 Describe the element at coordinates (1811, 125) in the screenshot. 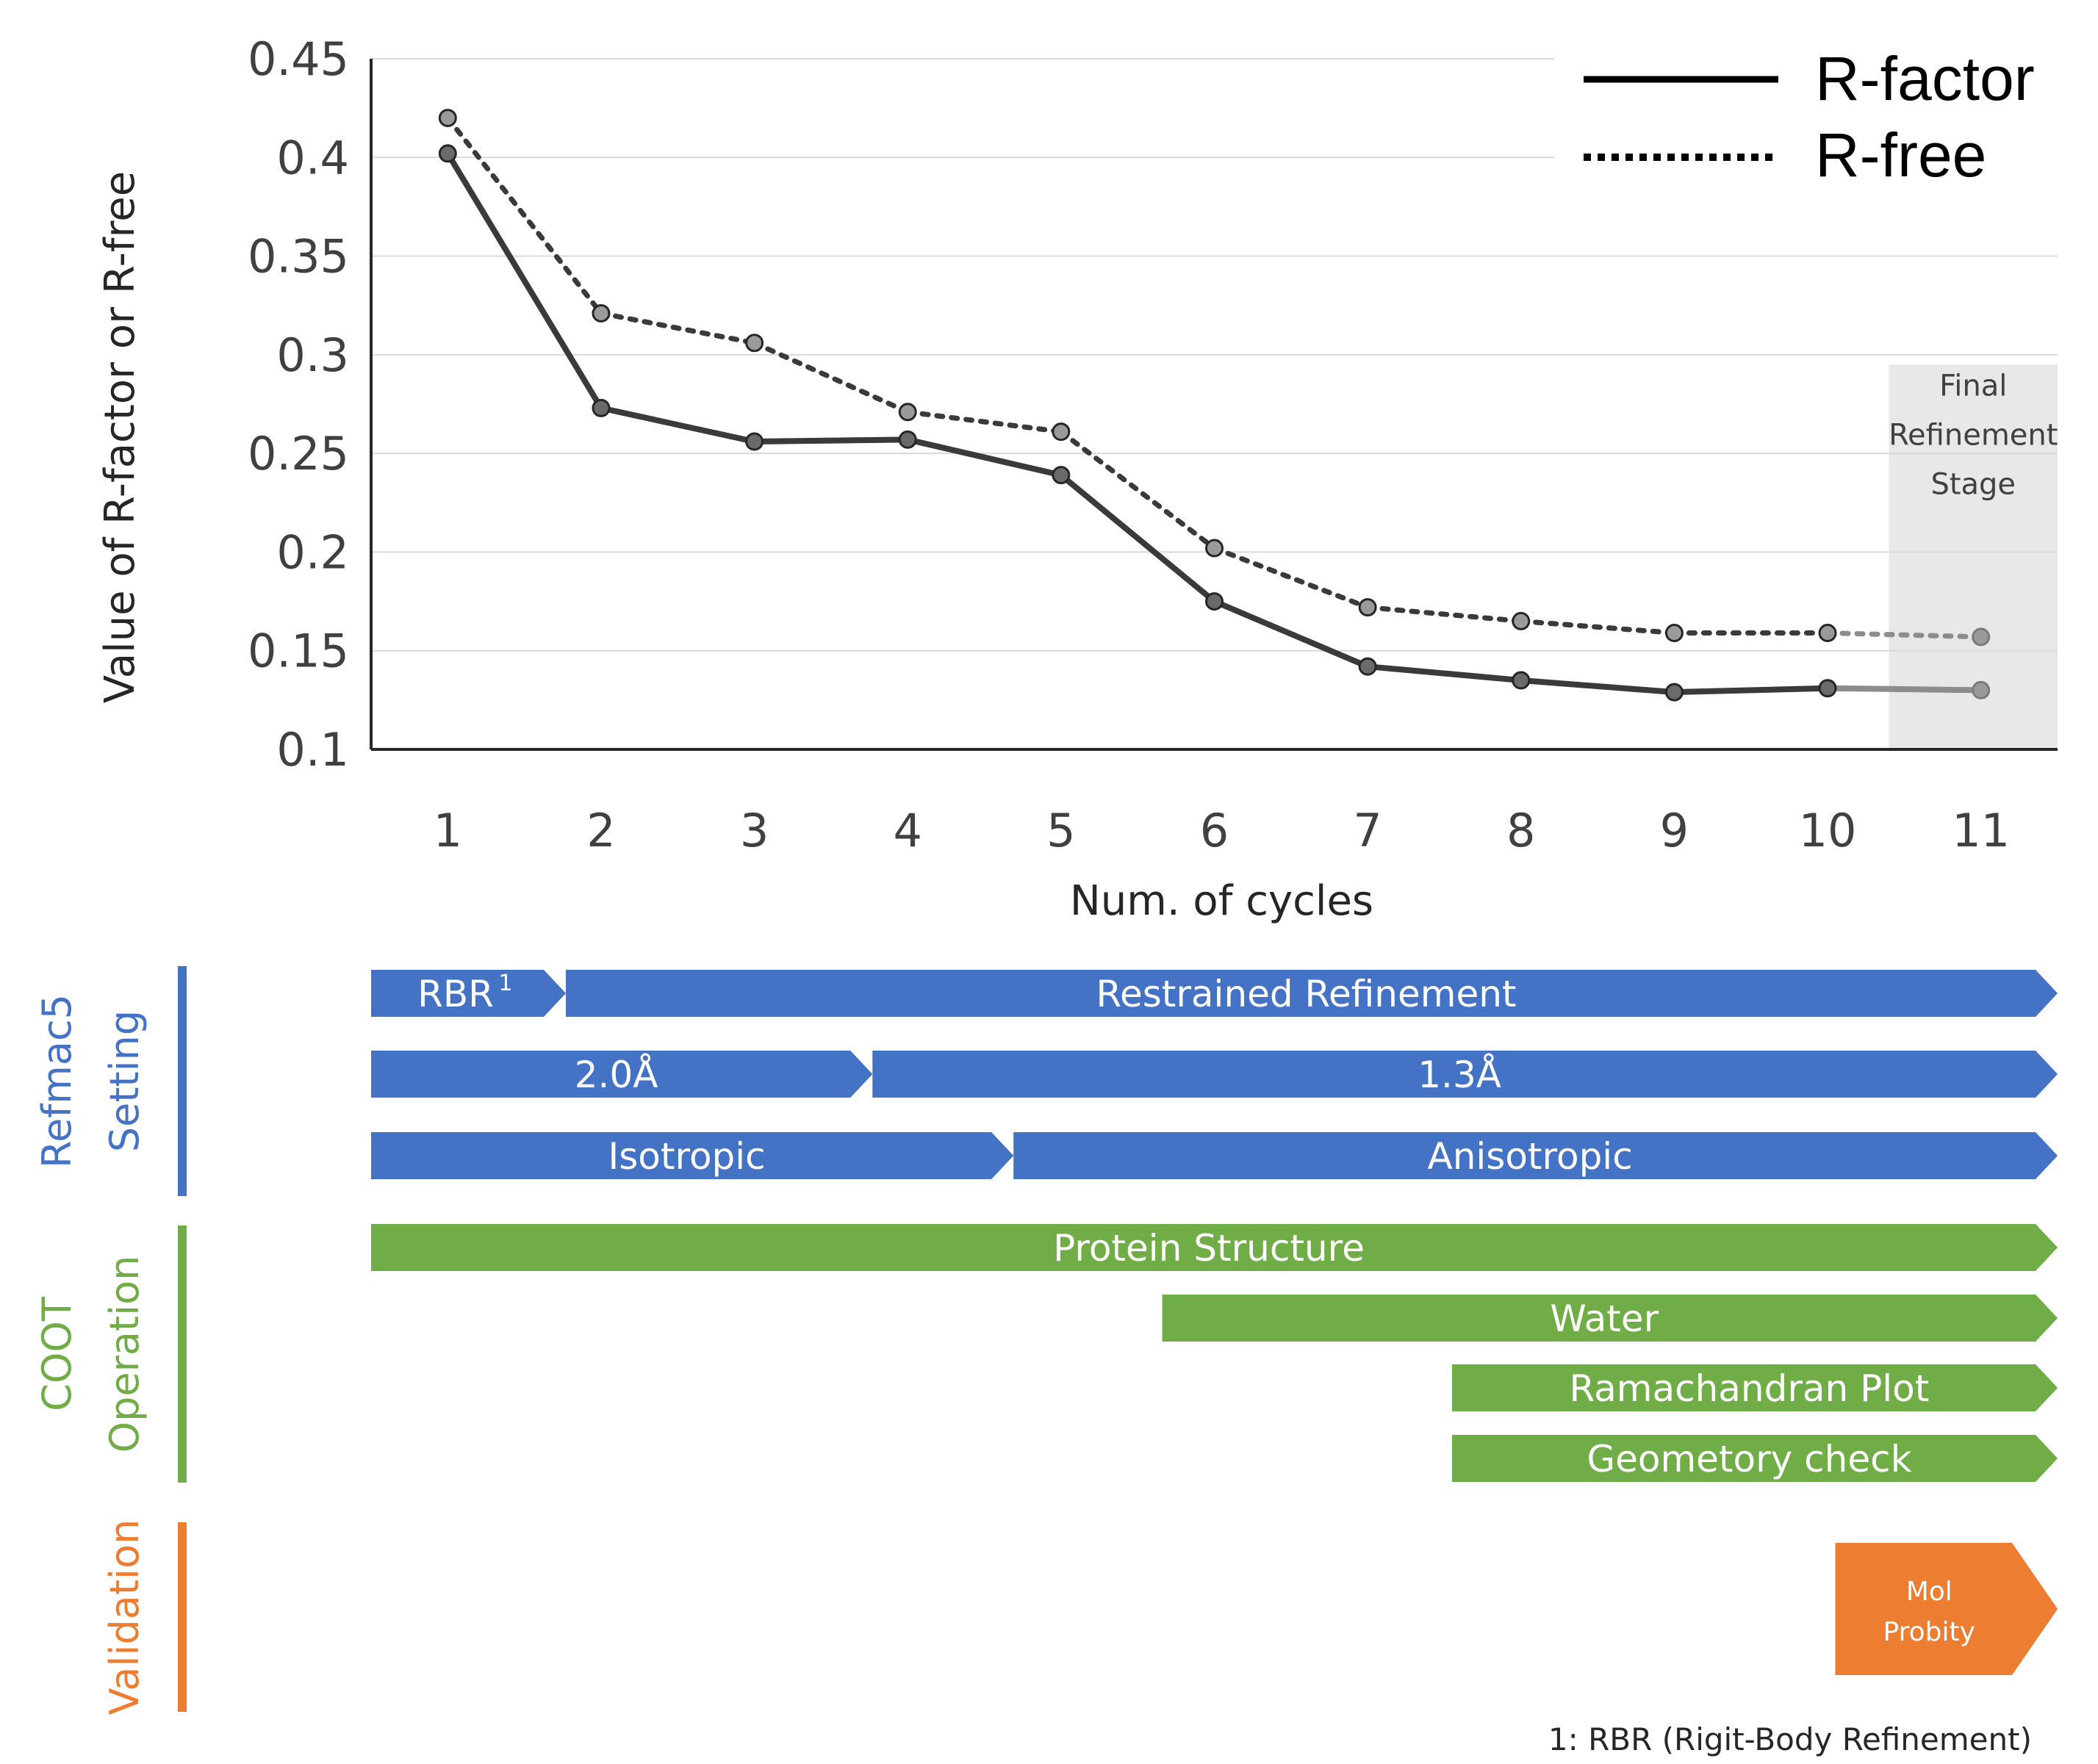

I see `legend: R-factor R-free` at that location.